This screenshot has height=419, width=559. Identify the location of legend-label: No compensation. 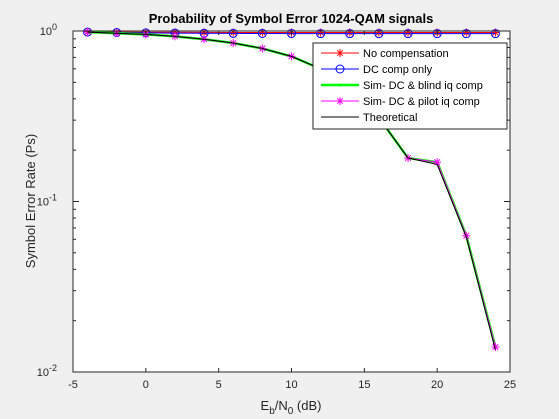
(406, 54).